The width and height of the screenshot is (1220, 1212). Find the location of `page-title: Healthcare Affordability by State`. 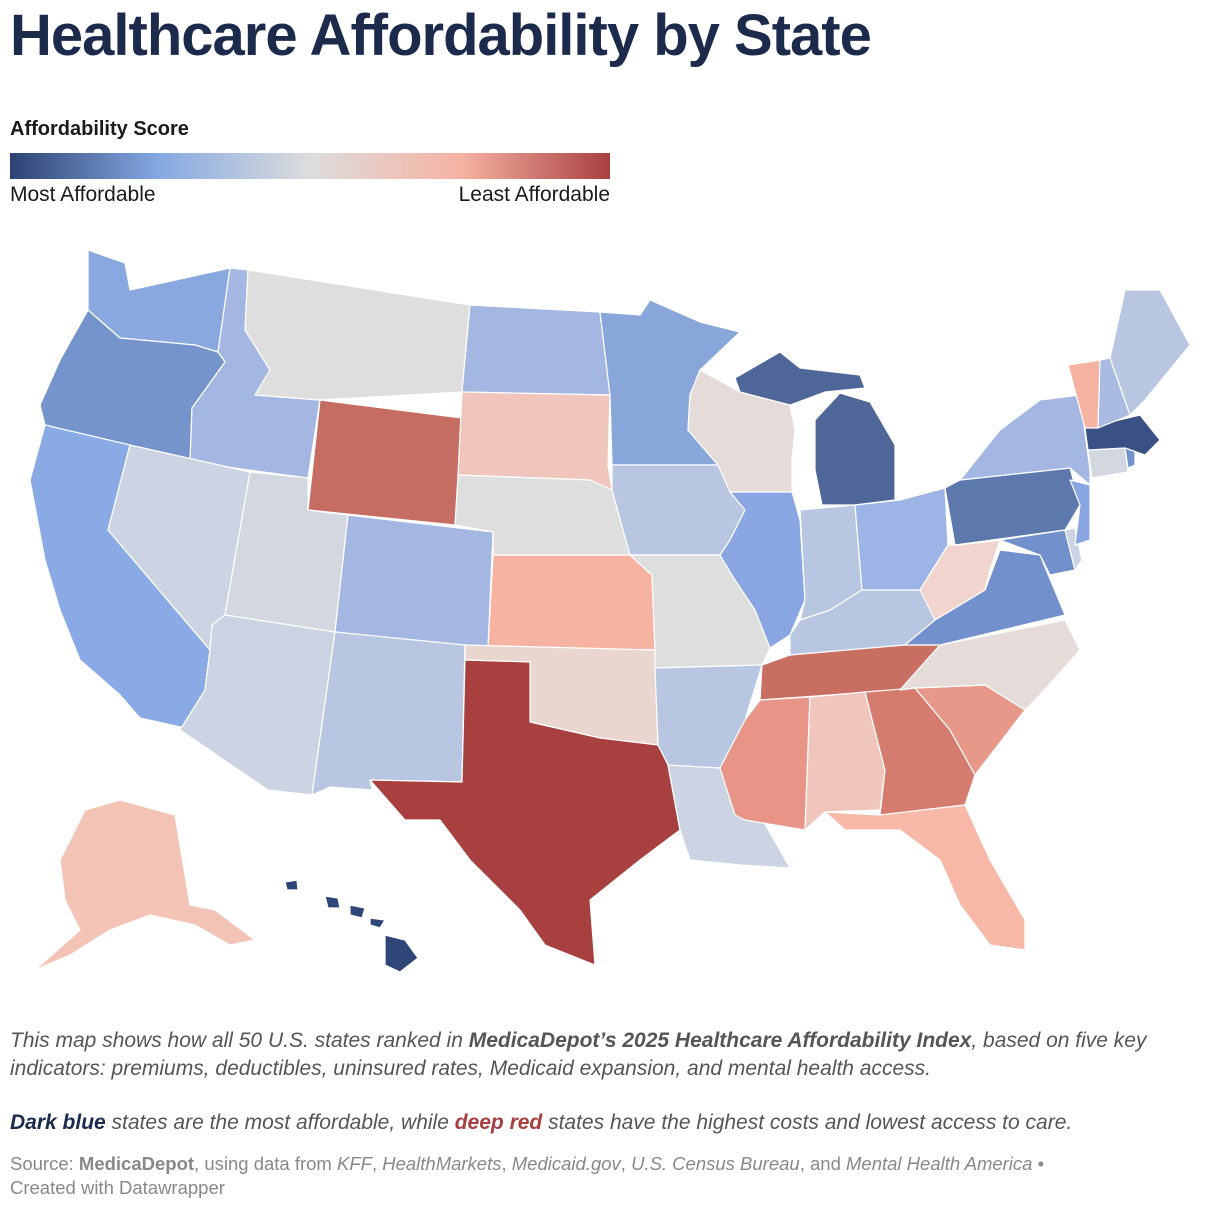

page-title: Healthcare Affordability by State is located at coordinates (441, 35).